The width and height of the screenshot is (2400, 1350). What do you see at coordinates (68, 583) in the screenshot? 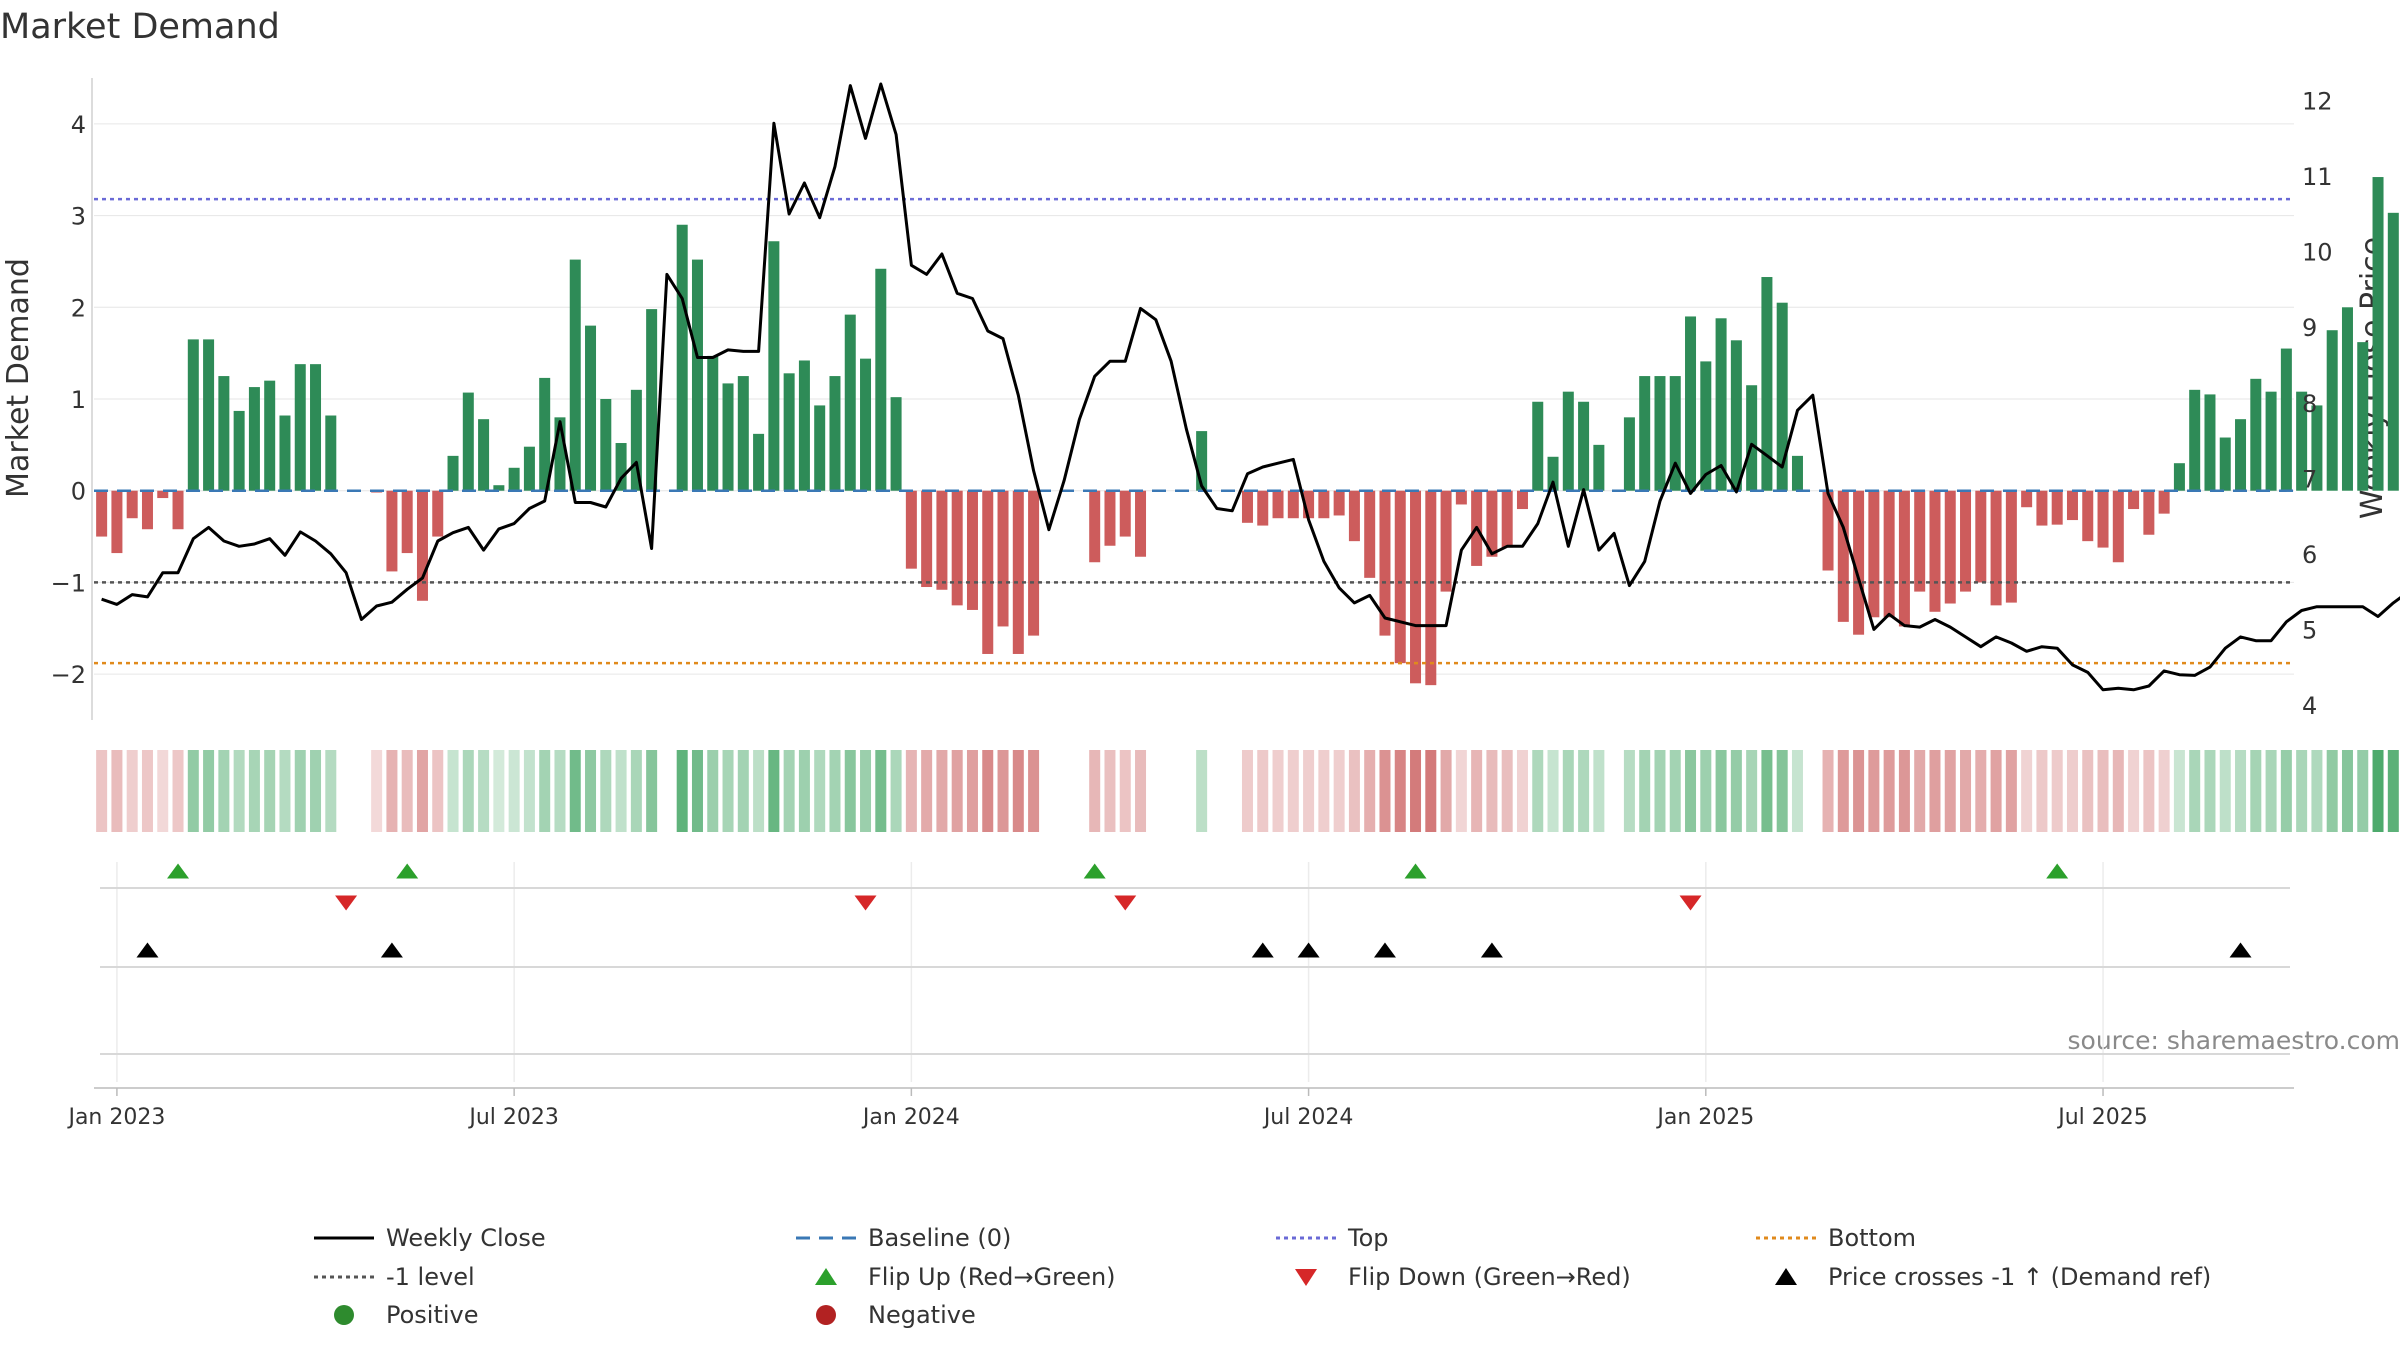
I see `y-tick-label-1: −1` at bounding box center [68, 583].